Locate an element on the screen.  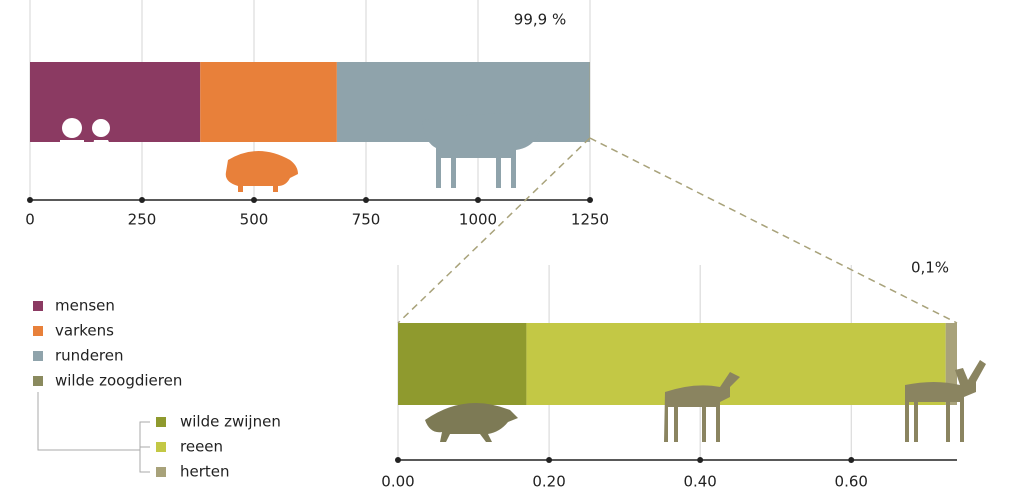
x-tick-label: 0.60 is located at coordinates (851, 482).